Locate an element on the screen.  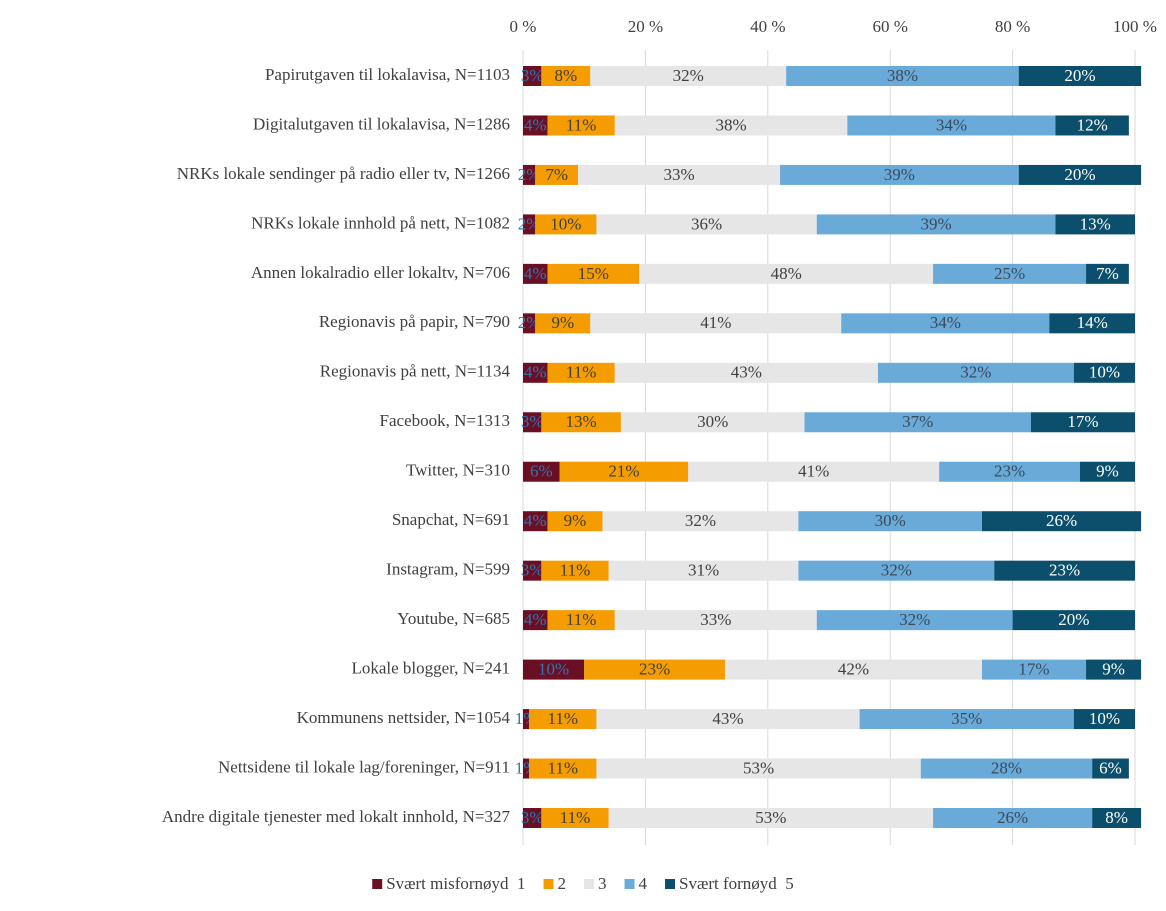
data-label: 36% is located at coordinates (706, 223).